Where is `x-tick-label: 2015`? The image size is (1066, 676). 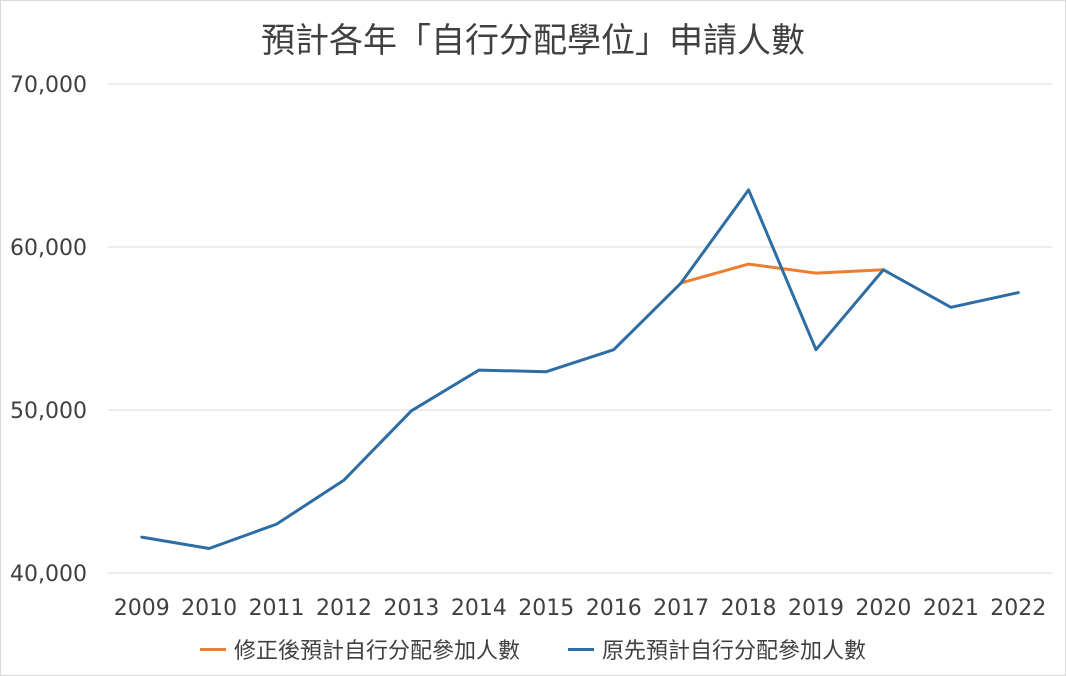 x-tick-label: 2015 is located at coordinates (546, 608).